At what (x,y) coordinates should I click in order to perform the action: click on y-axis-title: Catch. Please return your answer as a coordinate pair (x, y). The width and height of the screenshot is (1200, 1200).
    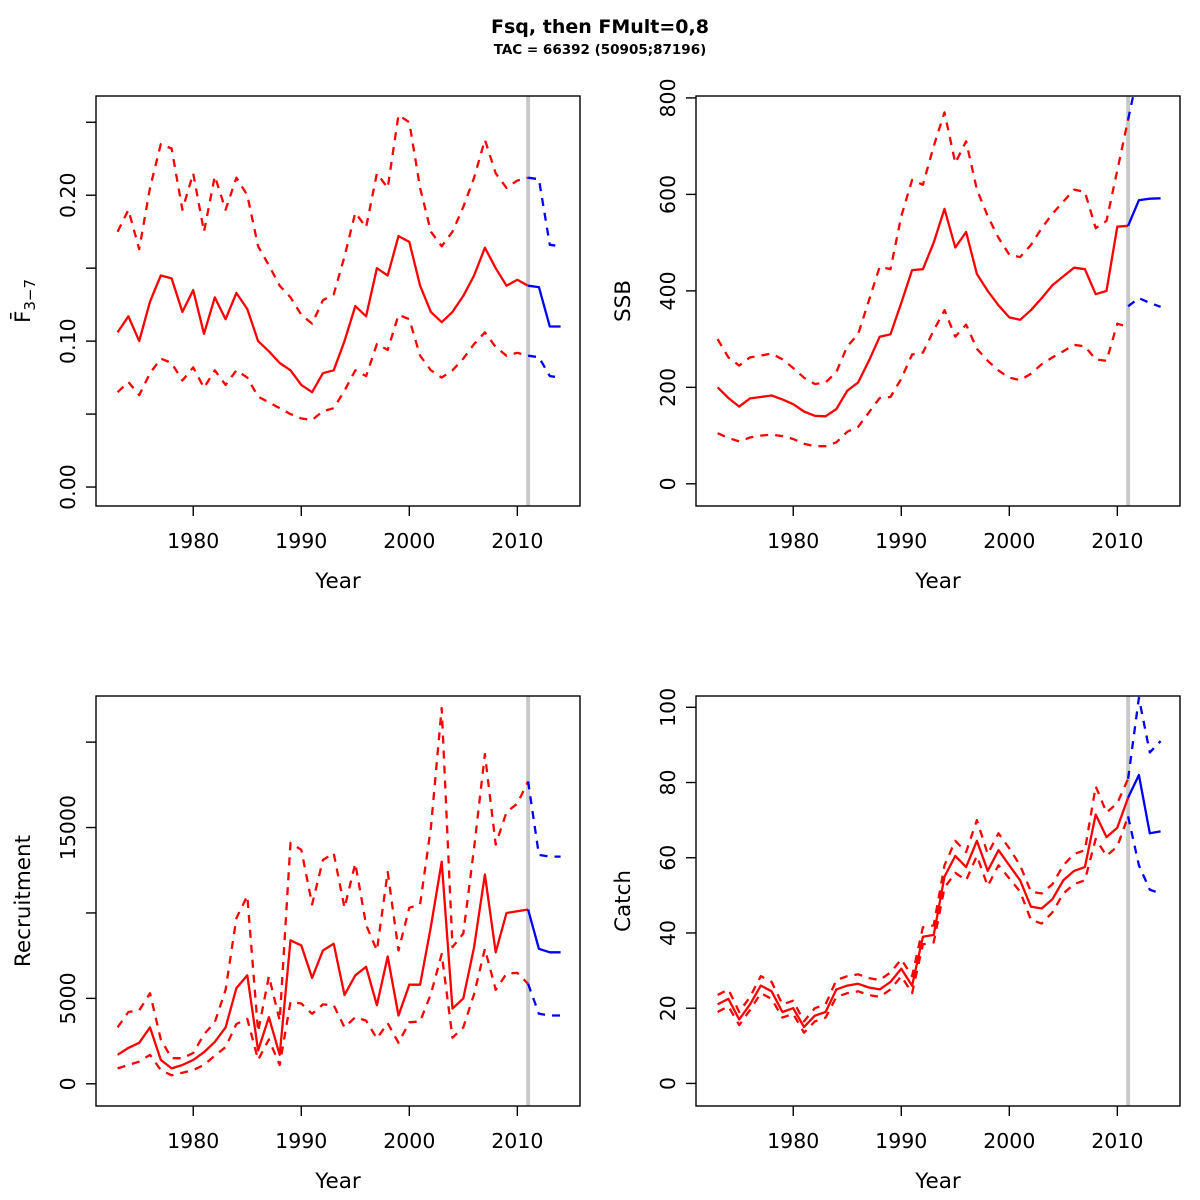
    Looking at the image, I should click on (623, 901).